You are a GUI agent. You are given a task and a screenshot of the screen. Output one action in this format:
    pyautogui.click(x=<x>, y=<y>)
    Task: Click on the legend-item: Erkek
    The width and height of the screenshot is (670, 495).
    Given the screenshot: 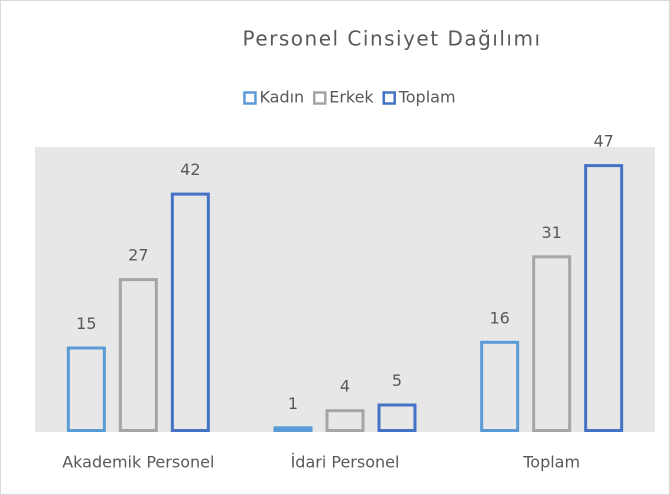 What is the action you would take?
    pyautogui.click(x=343, y=97)
    